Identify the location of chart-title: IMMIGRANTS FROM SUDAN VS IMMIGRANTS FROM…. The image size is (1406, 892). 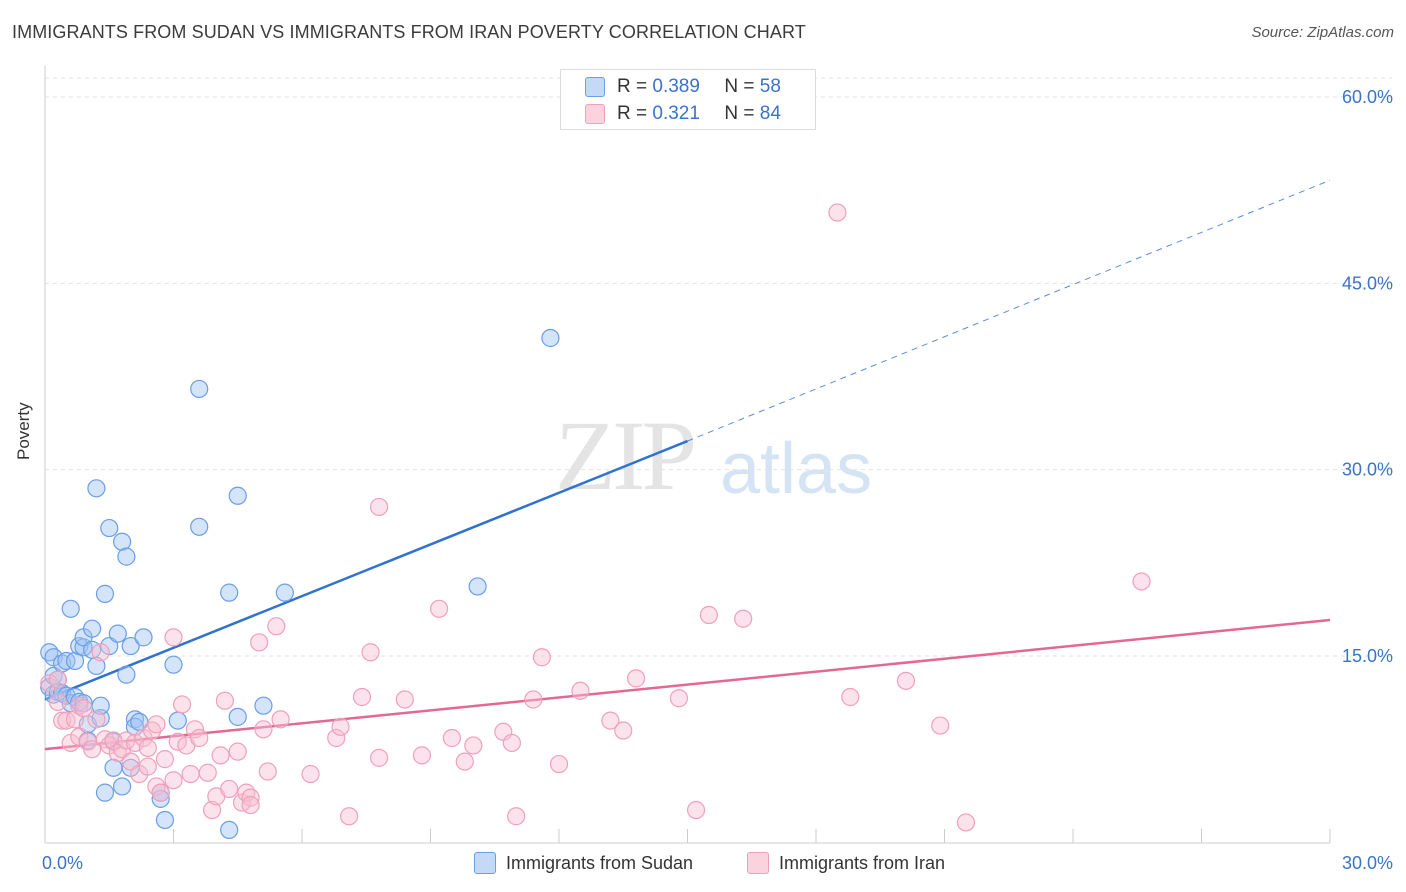
(409, 32).